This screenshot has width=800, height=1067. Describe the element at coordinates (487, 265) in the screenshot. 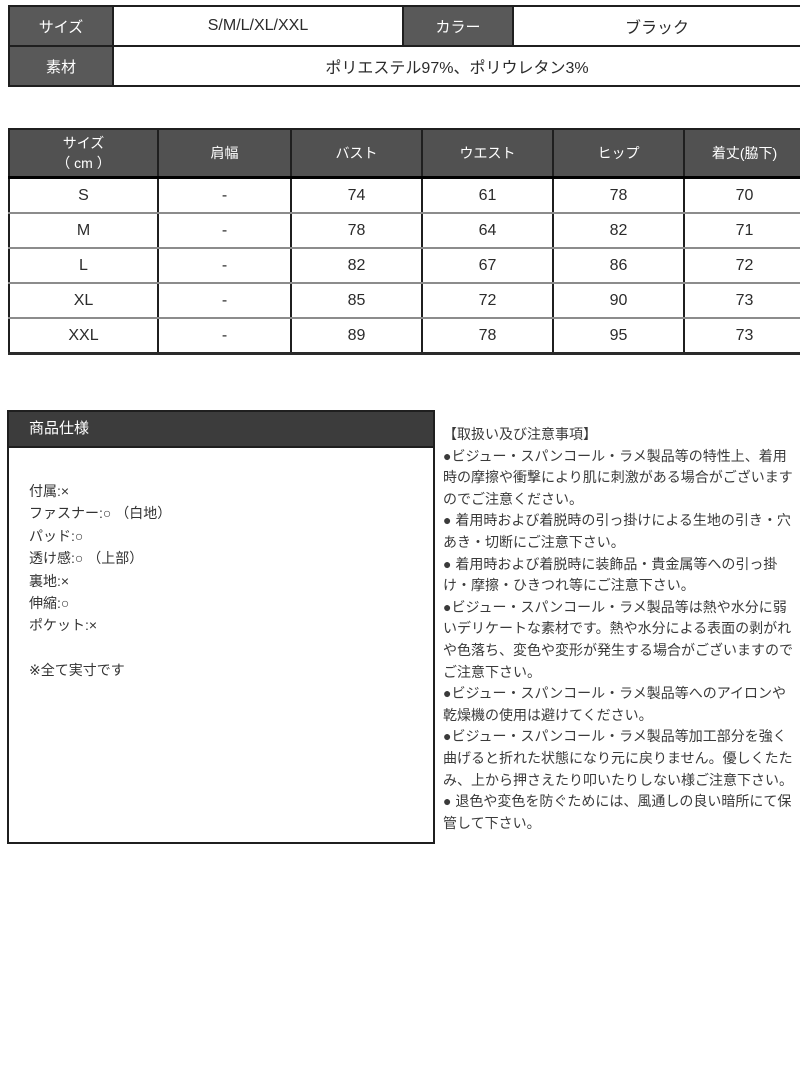

I see `waist-cell: 67` at that location.